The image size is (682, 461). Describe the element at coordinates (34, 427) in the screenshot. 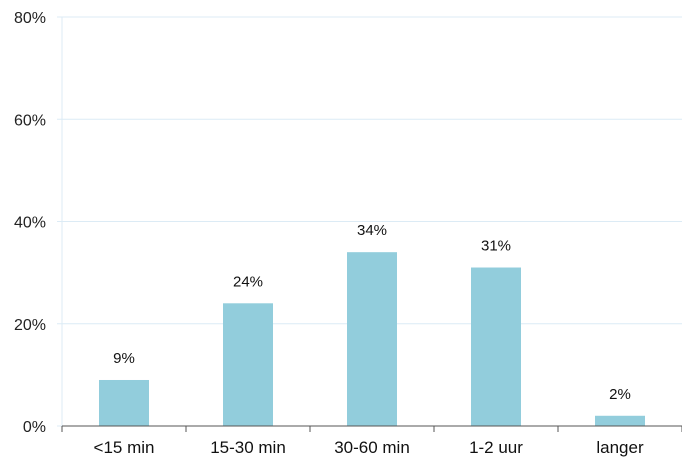

I see `y-tick-label: 0%` at that location.